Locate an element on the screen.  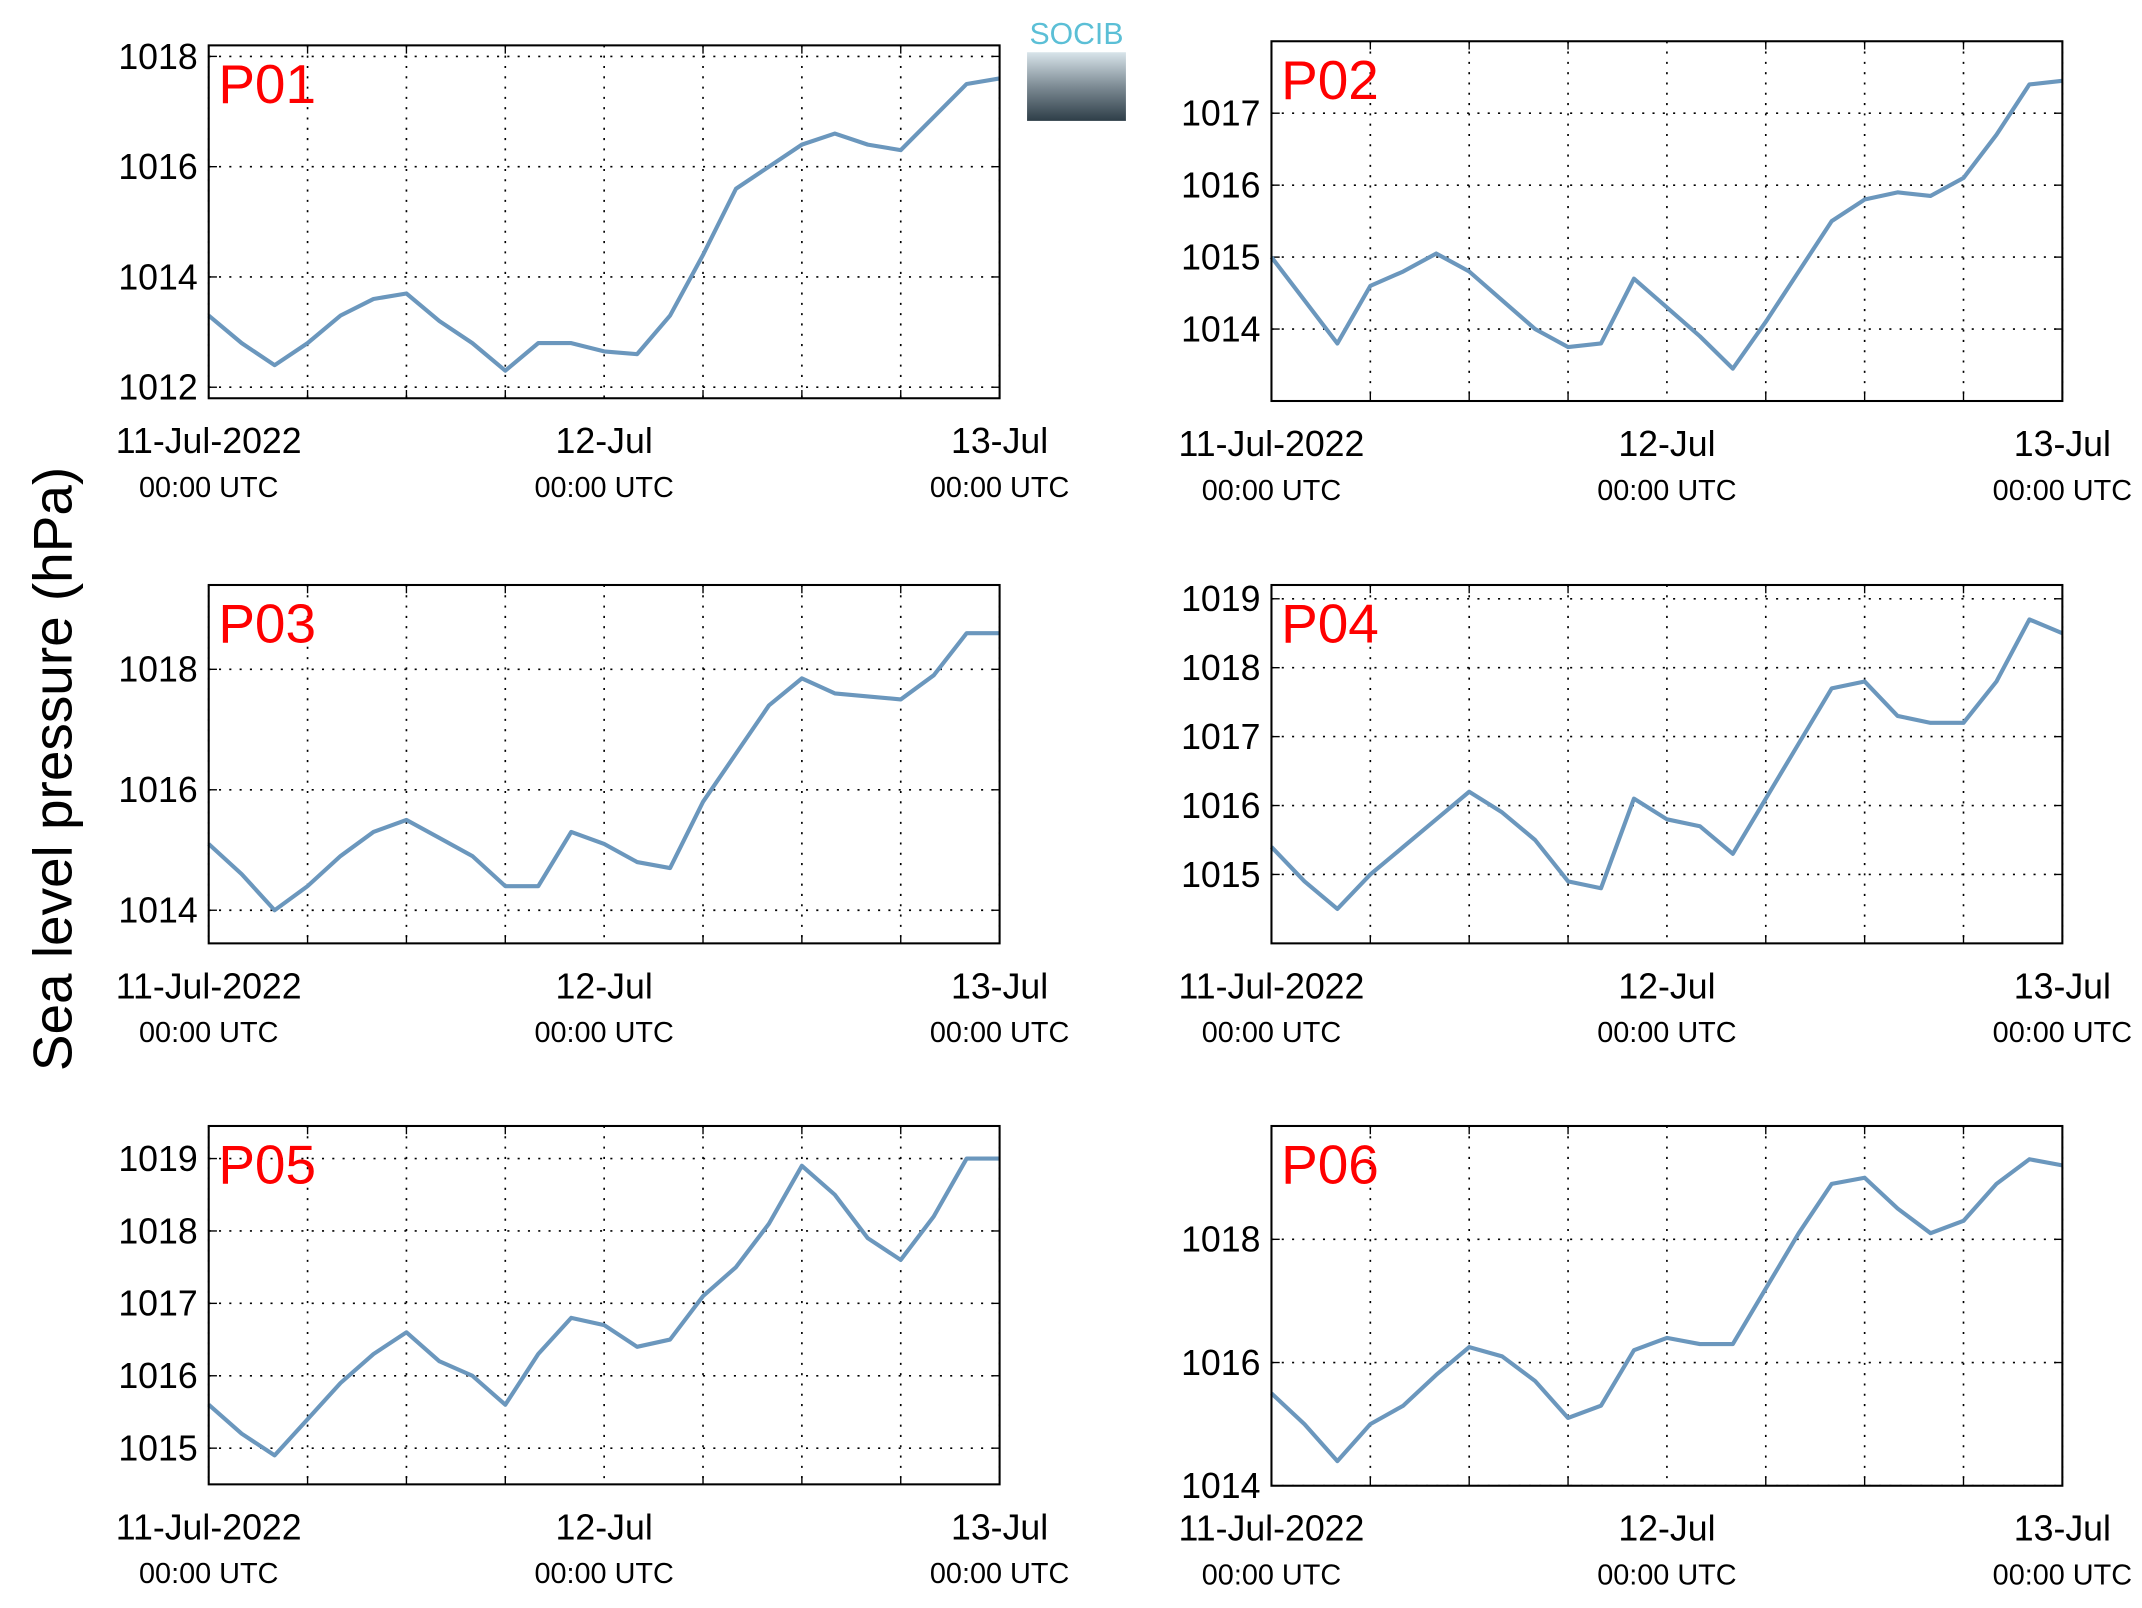
panel-title: P02 is located at coordinates (1330, 80).